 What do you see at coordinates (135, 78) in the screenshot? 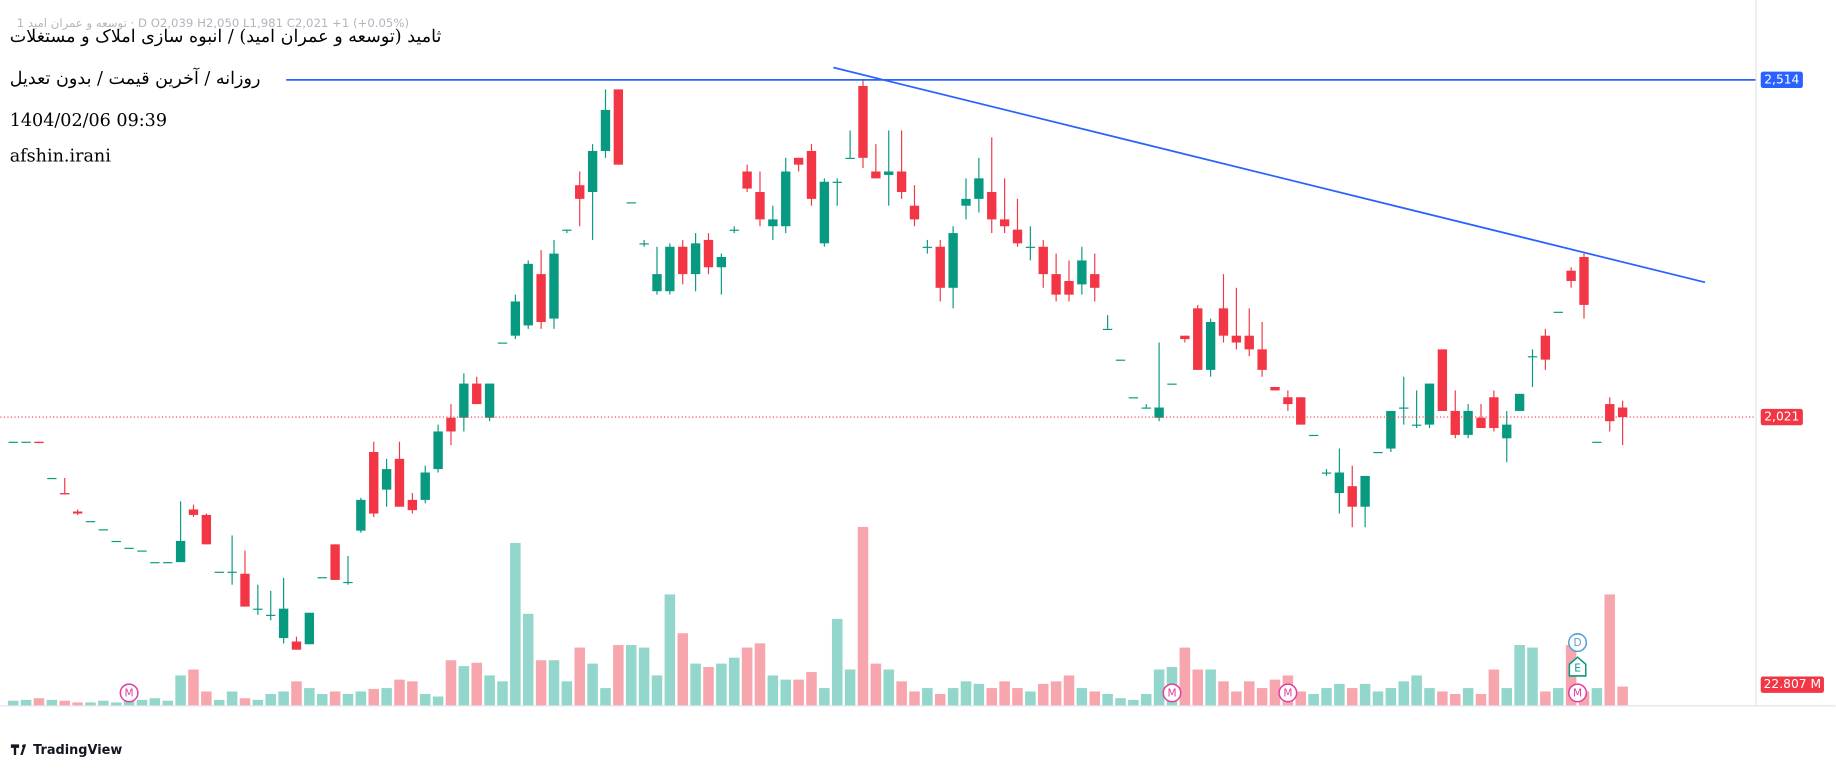
I see `chart-subtitle: روزانه / آخرین قیمت / بدون تعدیل` at bounding box center [135, 78].